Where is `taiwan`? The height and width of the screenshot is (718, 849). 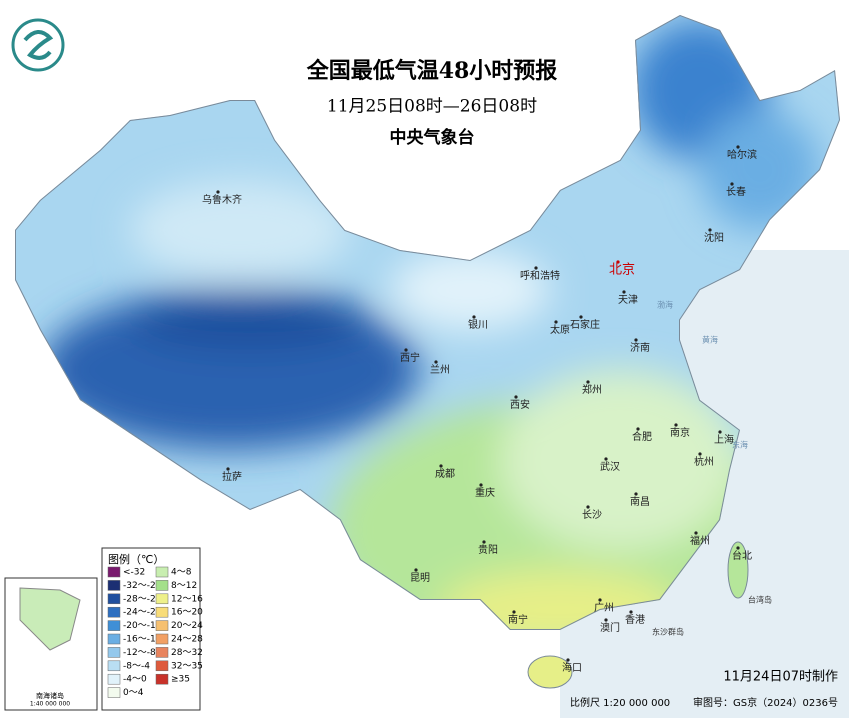 taiwan is located at coordinates (738, 570).